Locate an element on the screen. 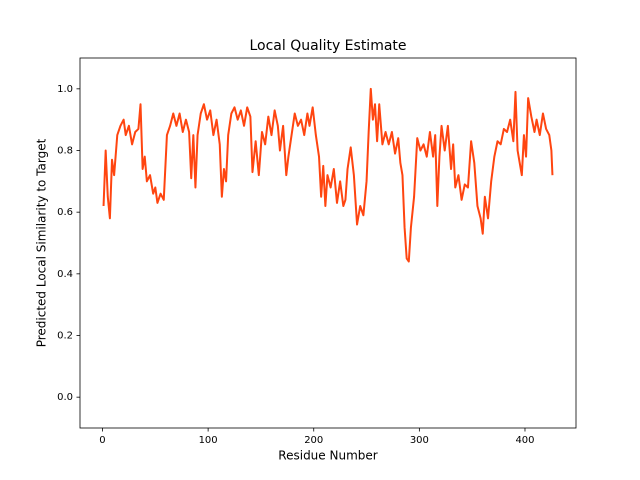 This screenshot has height=480, width=640. y-tick-label: 0.6 is located at coordinates (65, 212).